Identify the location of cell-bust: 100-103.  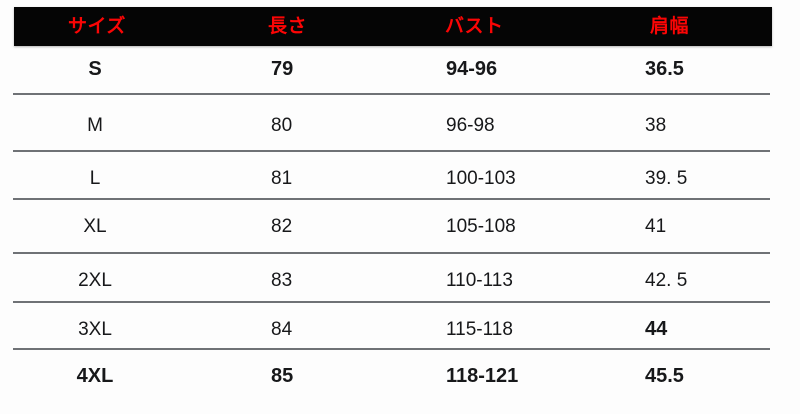
(481, 178).